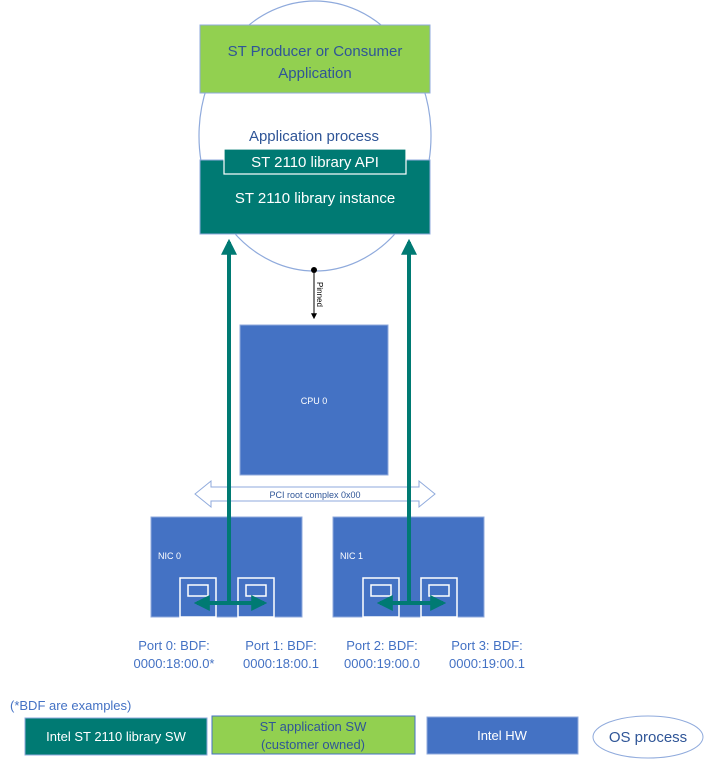 The image size is (708, 765). I want to click on port-3-label-line2: 0000:19:00.1, so click(487, 663).